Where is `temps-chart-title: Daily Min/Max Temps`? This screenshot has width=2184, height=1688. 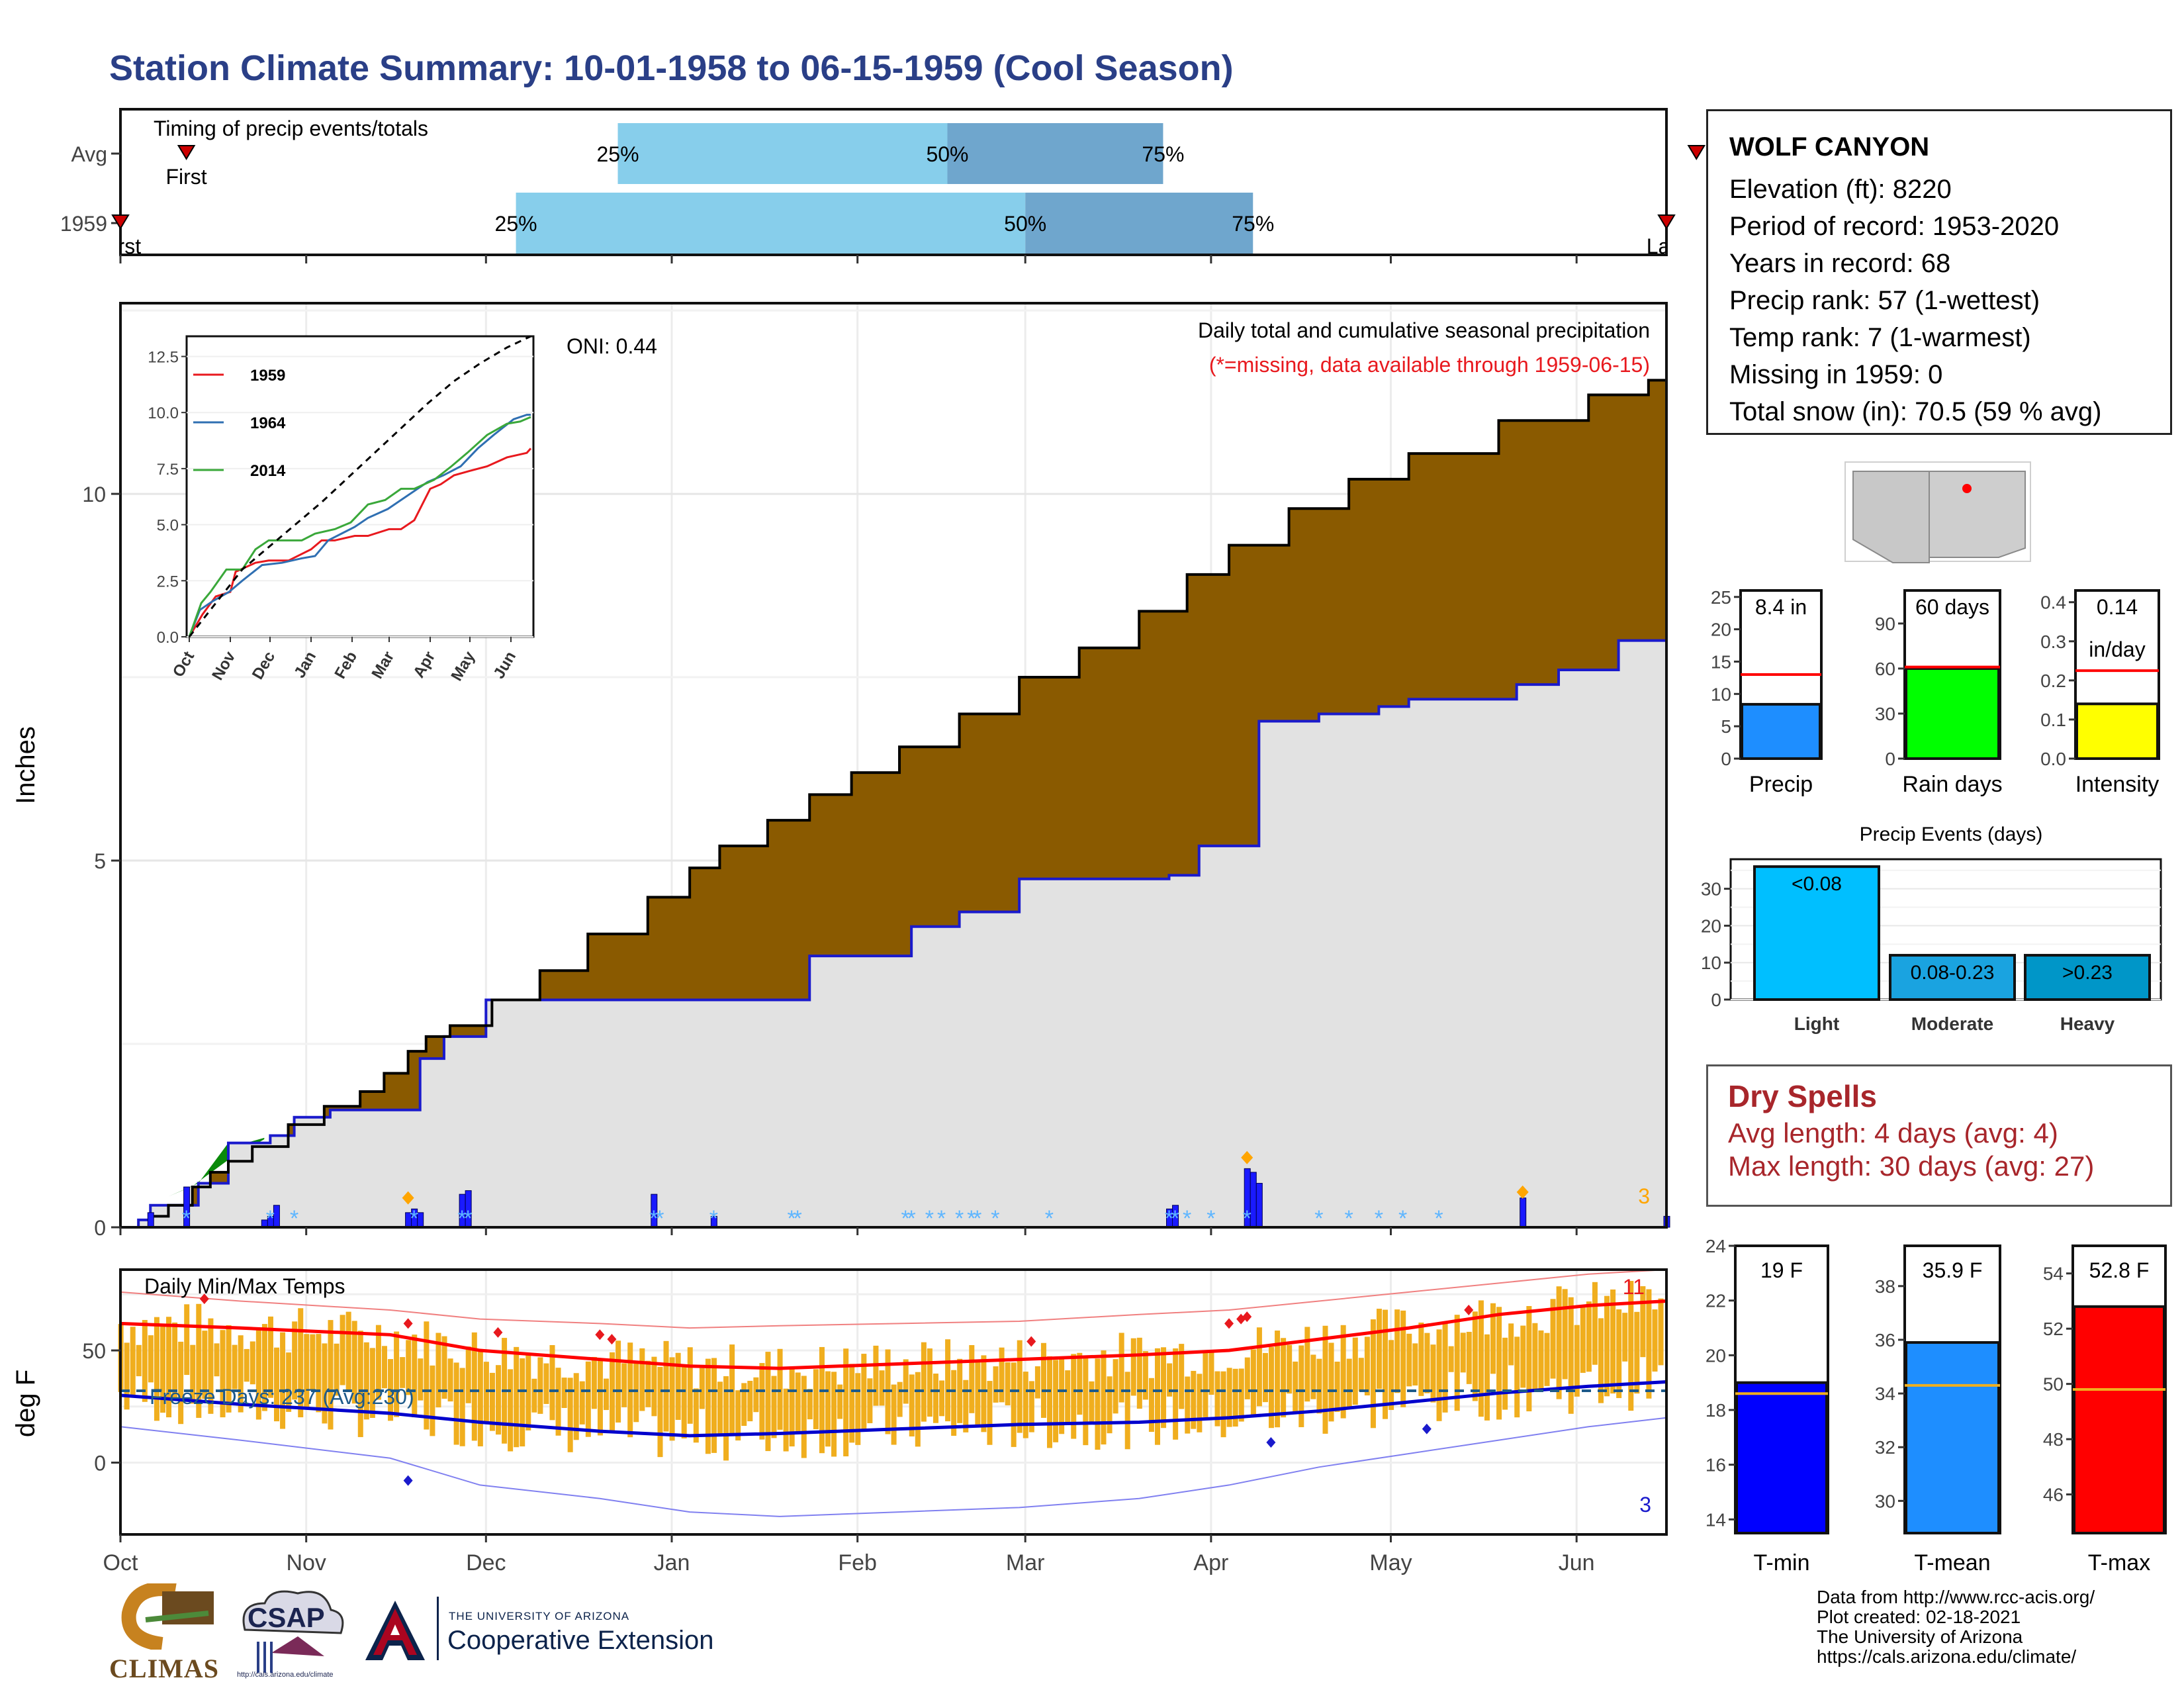
temps-chart-title: Daily Min/Max Temps is located at coordinates (245, 1286).